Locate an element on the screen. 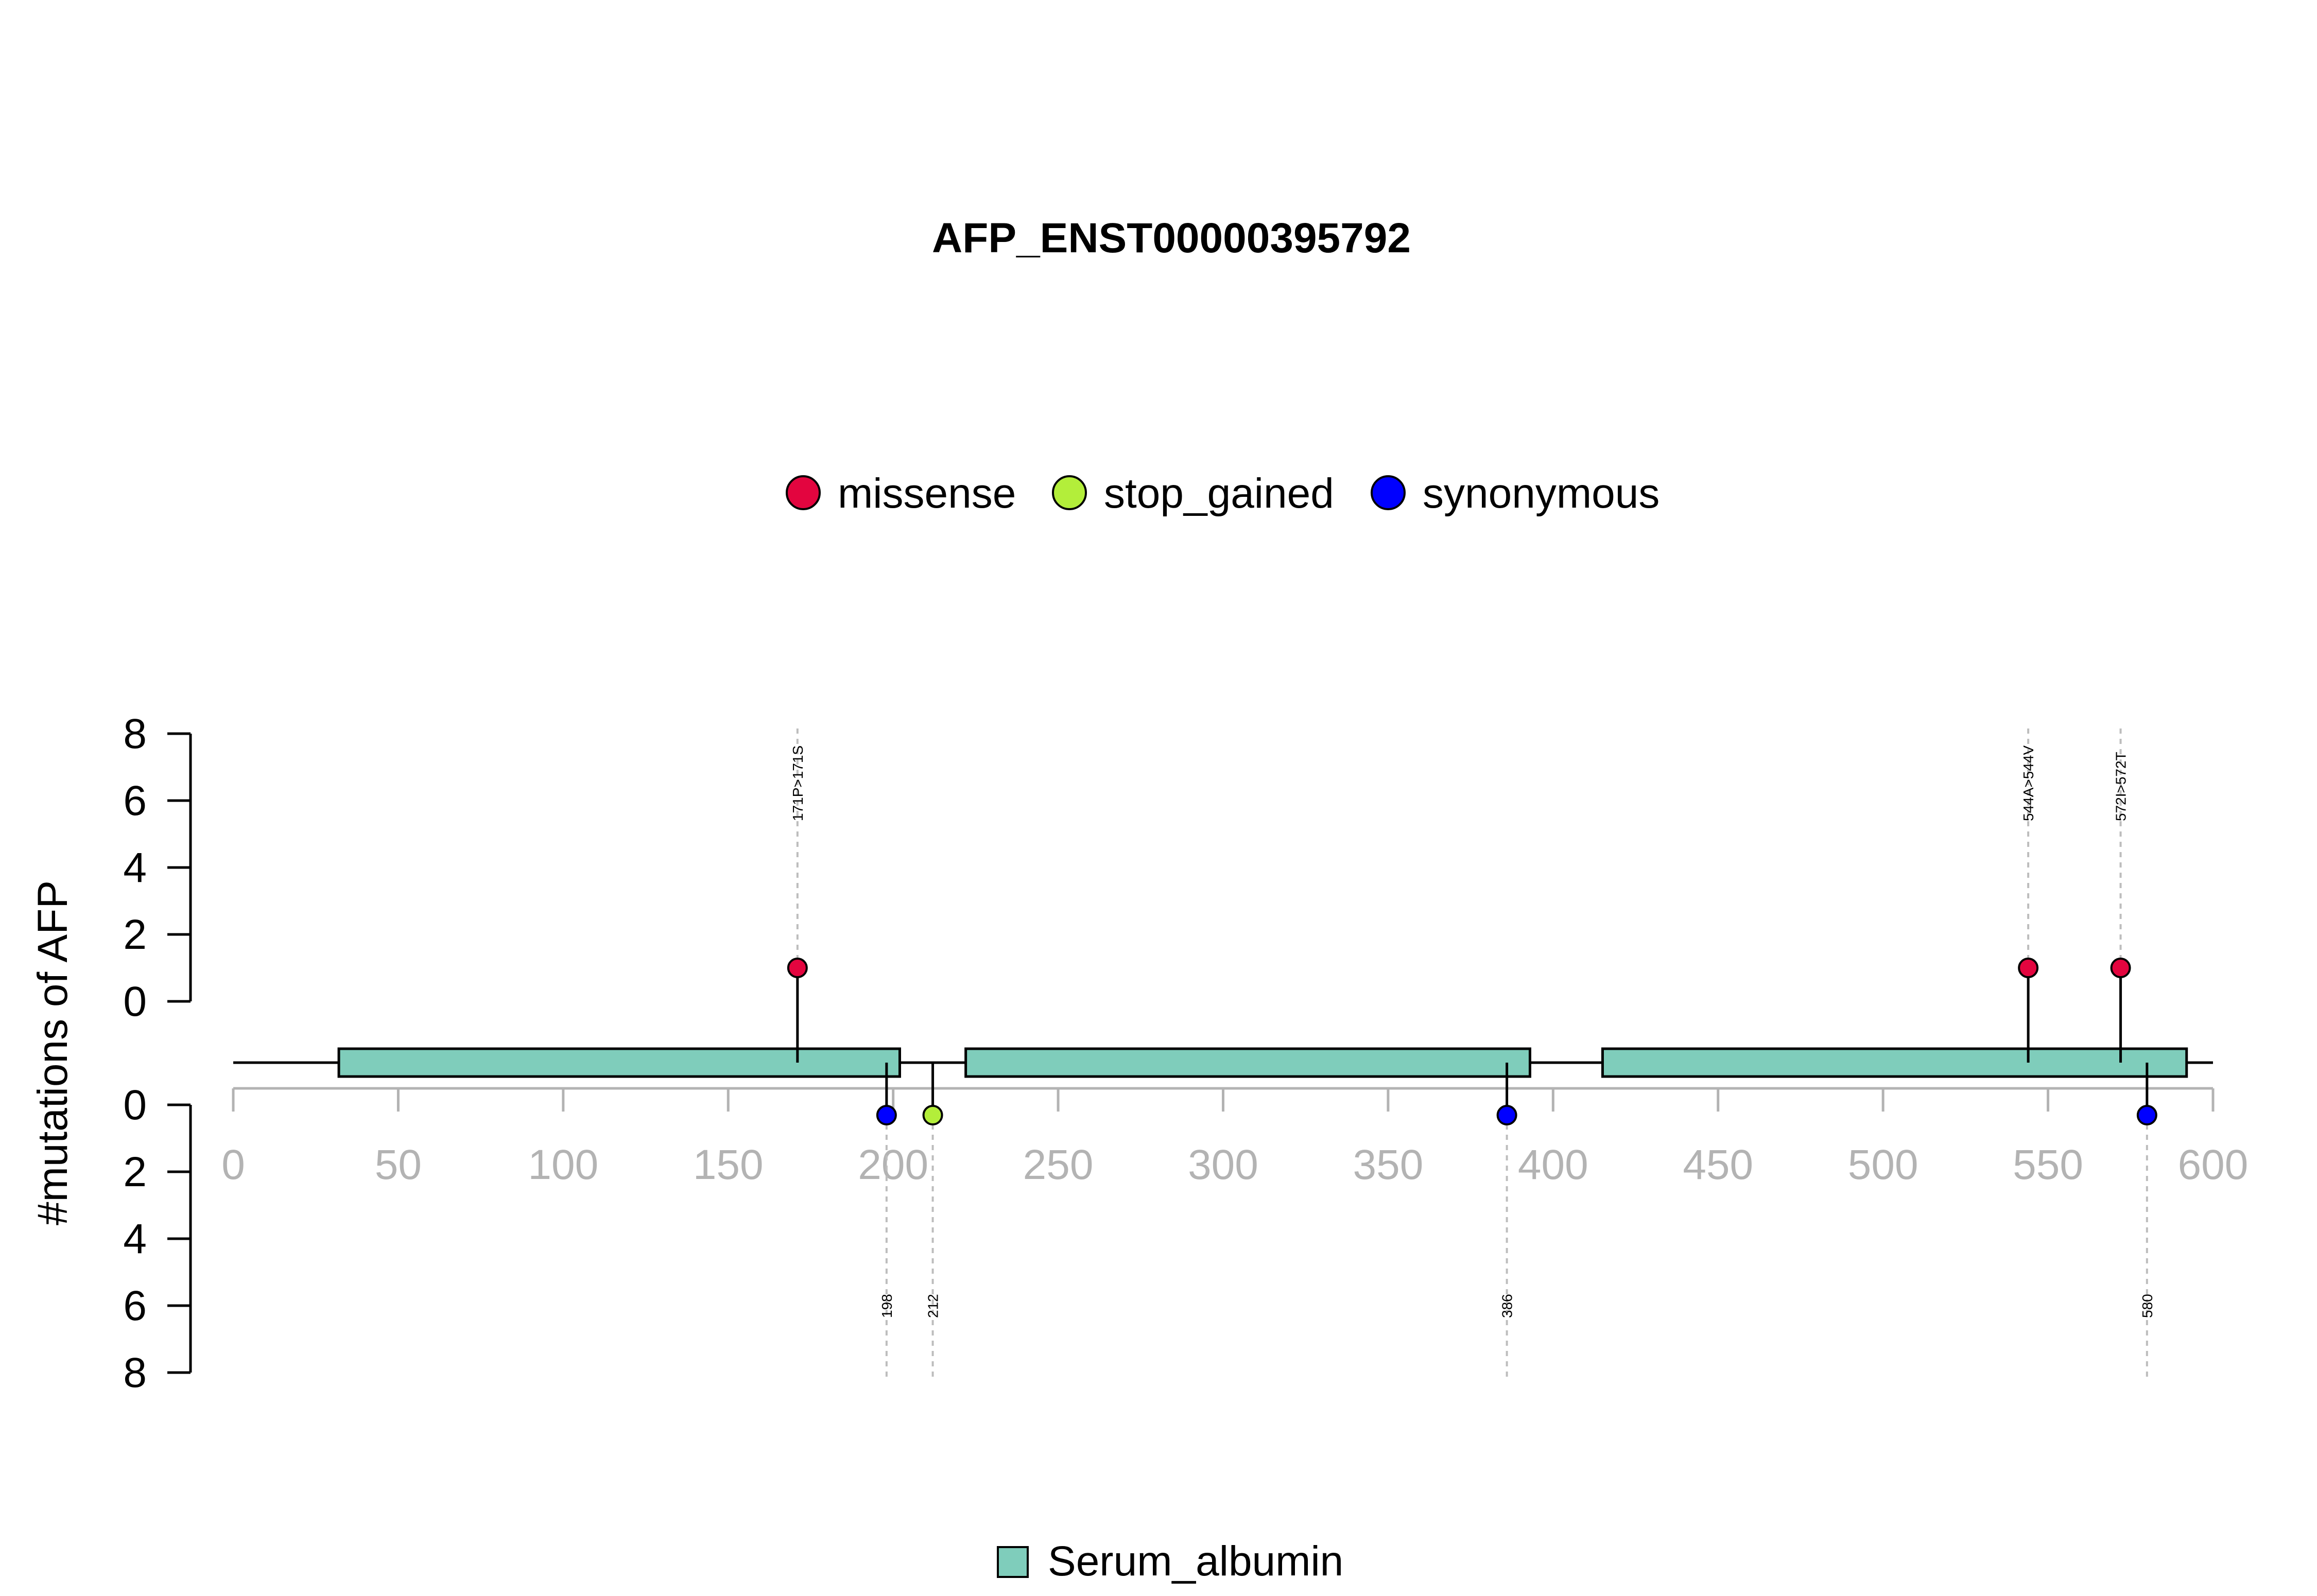 The width and height of the screenshot is (2317, 1596). domain-legend-label: Serum_albumin is located at coordinates (1195, 1561).